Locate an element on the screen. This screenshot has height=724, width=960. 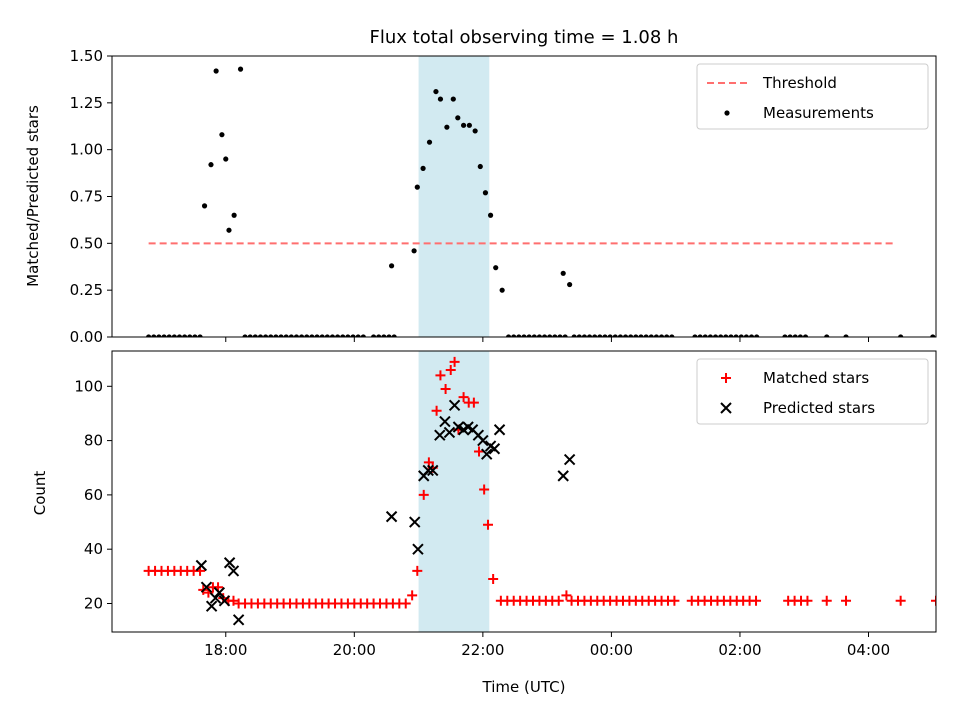
top-ytick-label: 0.25 is located at coordinates (86, 290).